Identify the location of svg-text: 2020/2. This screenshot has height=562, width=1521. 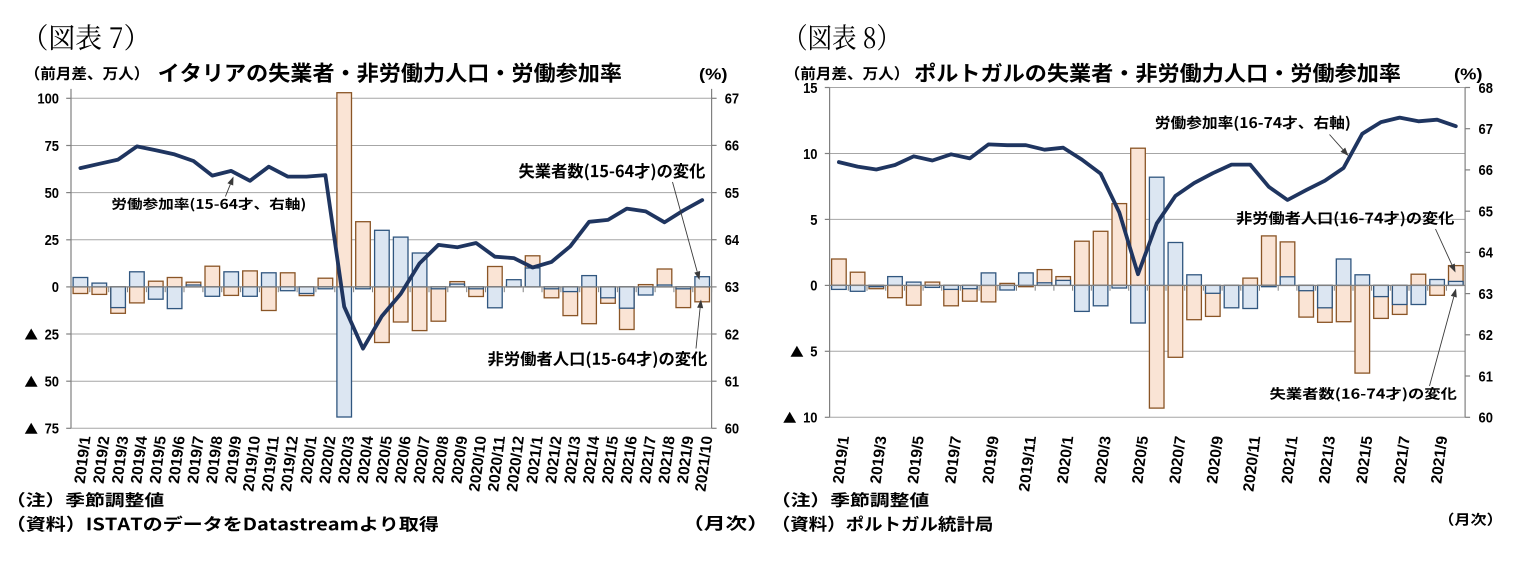
(328, 459).